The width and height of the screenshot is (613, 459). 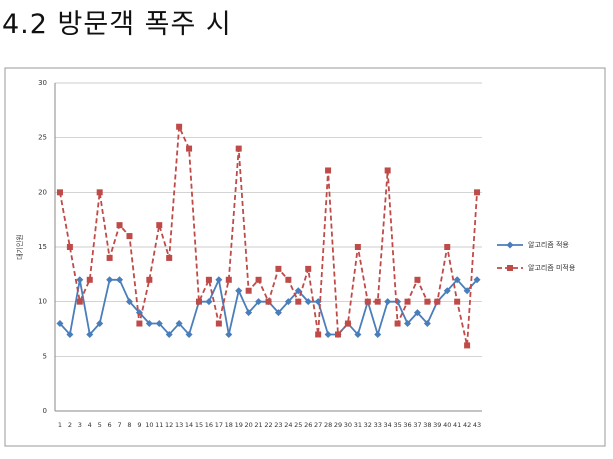 I want to click on x-tick-label: 37, so click(x=417, y=425).